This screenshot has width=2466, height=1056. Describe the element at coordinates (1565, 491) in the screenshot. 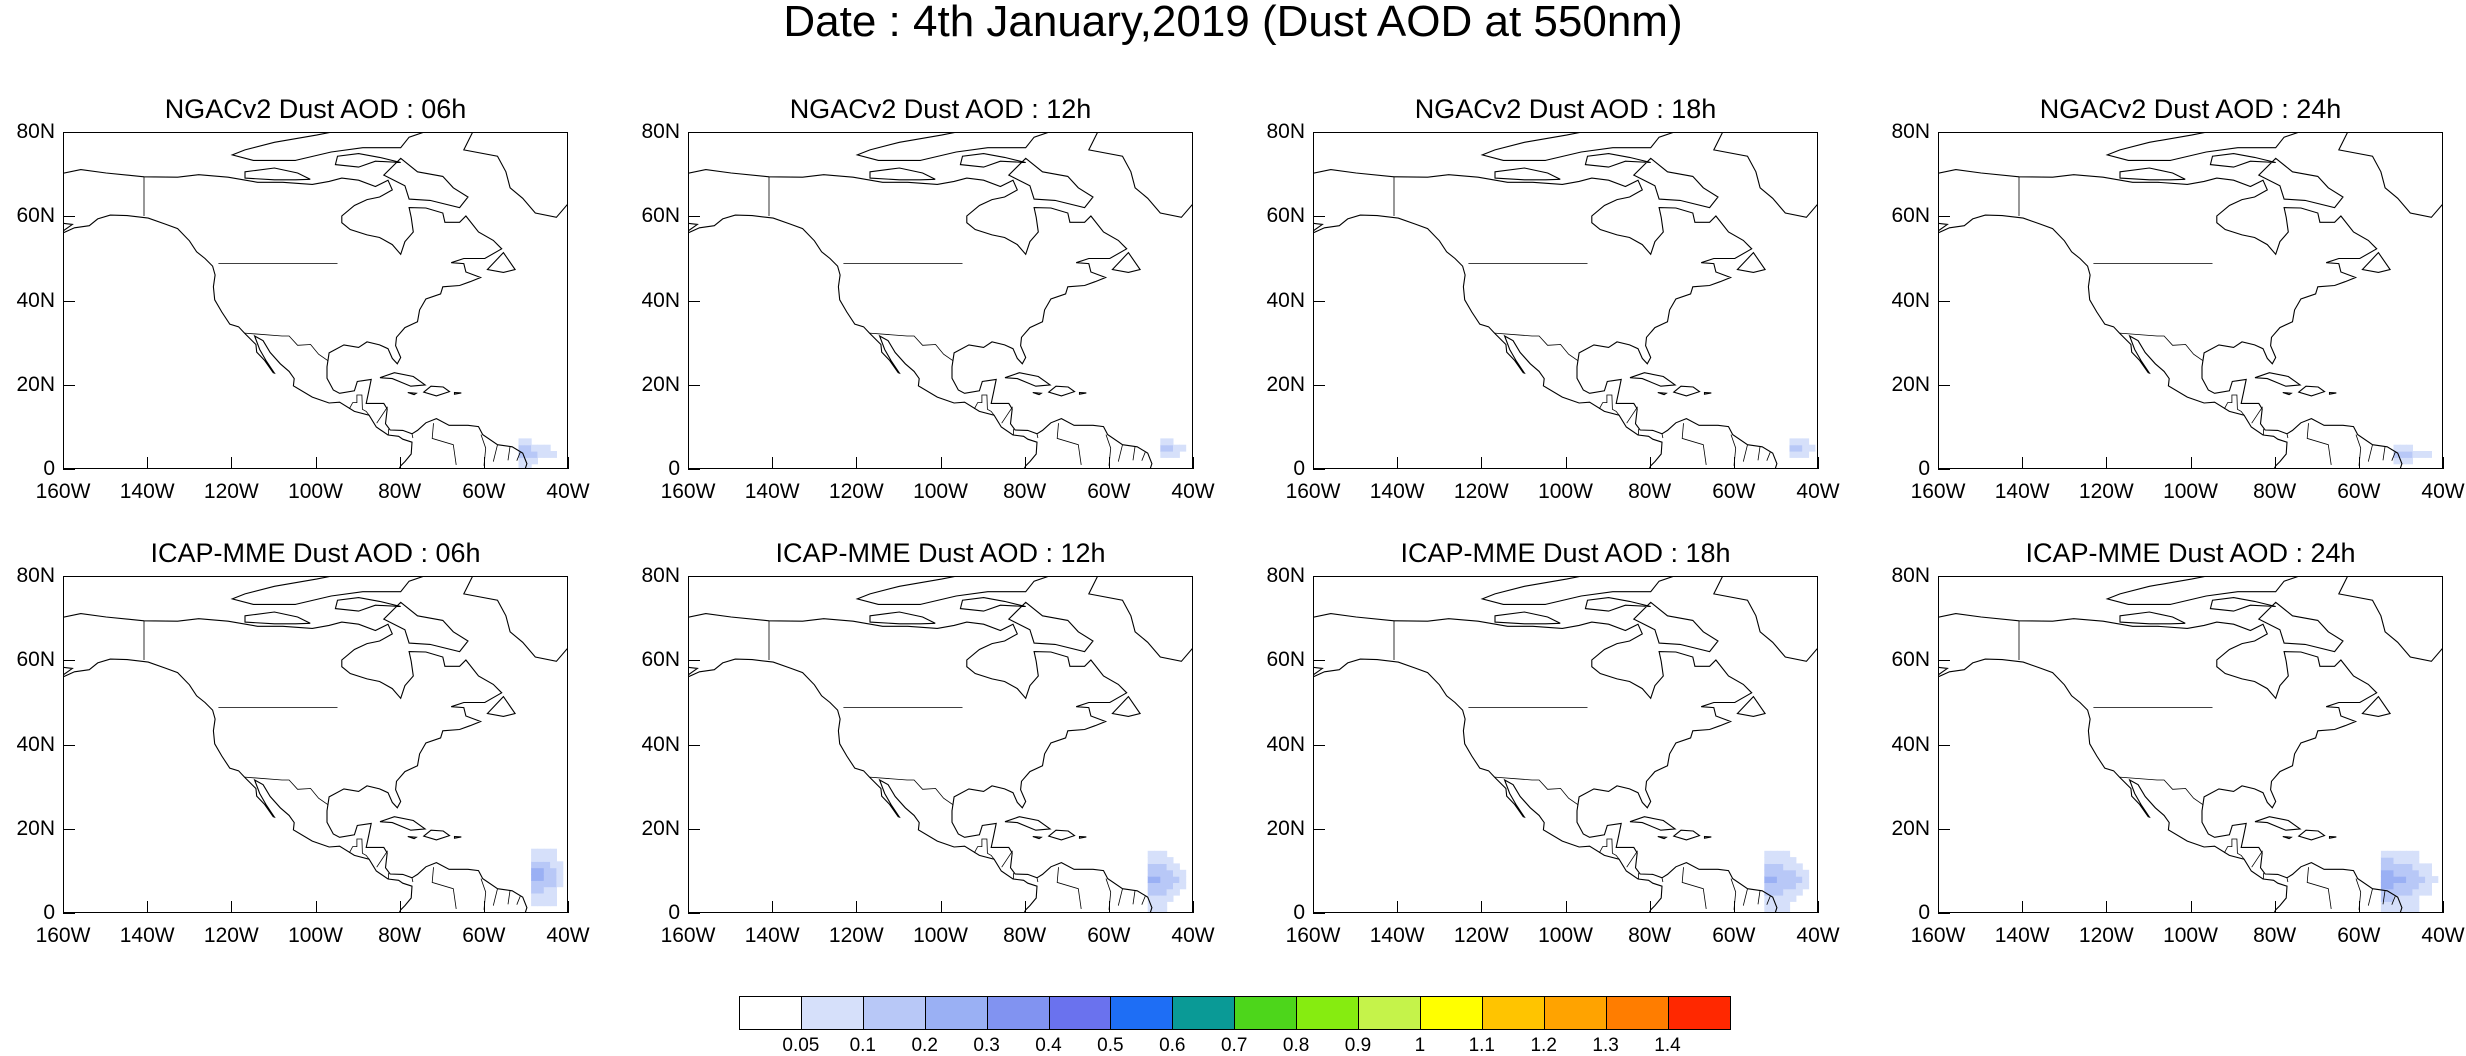

I see `x-tick-label: 100W` at that location.